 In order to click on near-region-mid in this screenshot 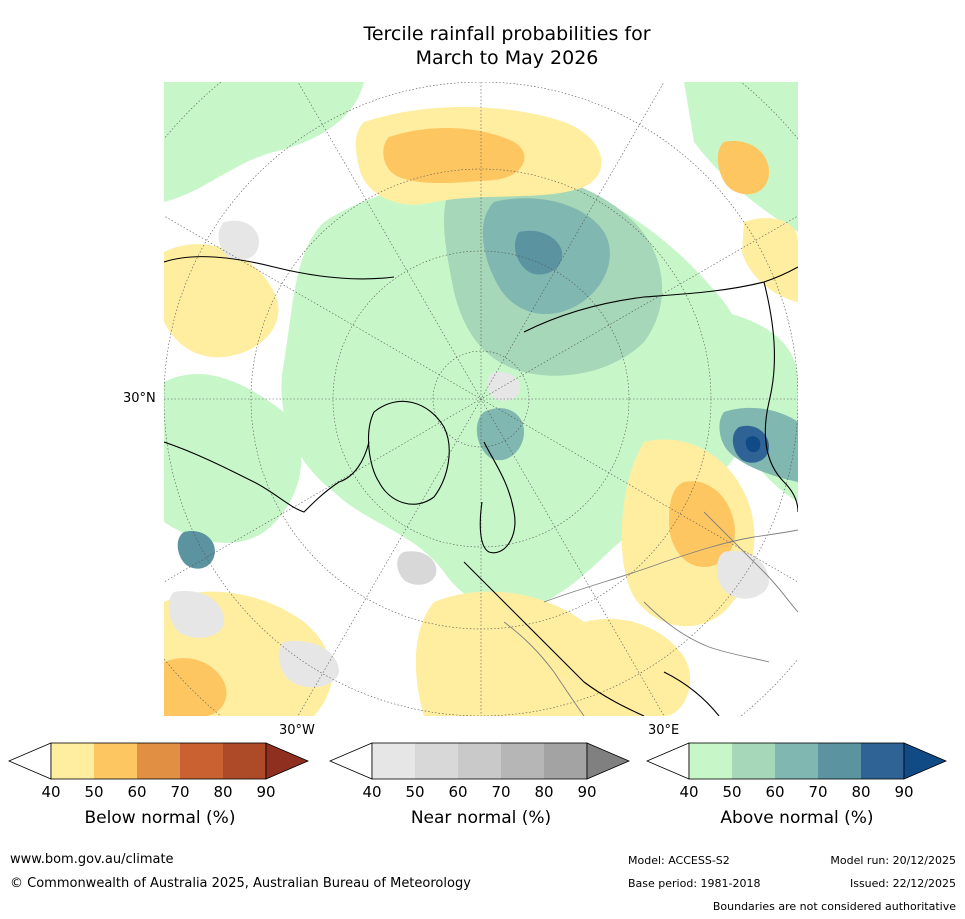, I will do `click(417, 568)`.